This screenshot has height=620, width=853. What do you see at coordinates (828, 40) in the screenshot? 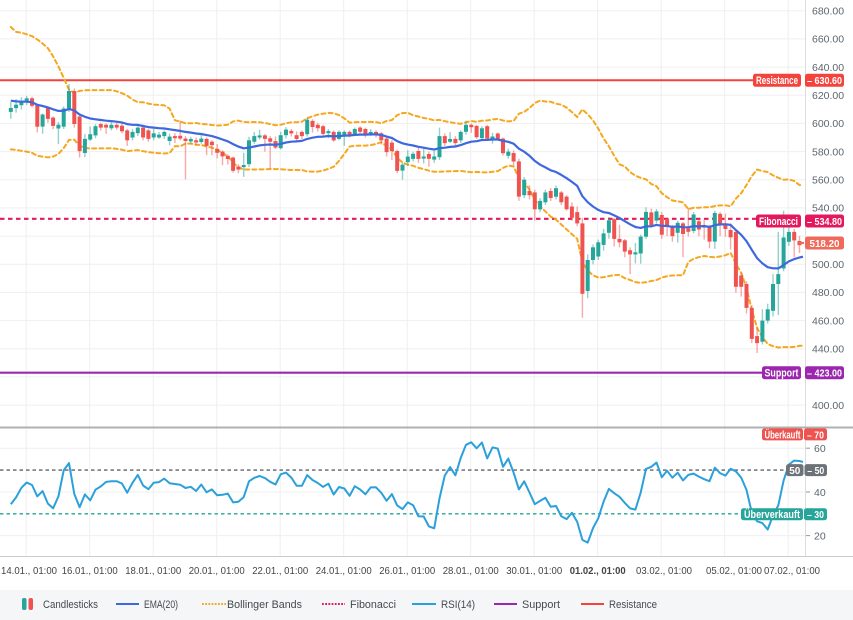
I see `svg-text: 660.00` at bounding box center [828, 40].